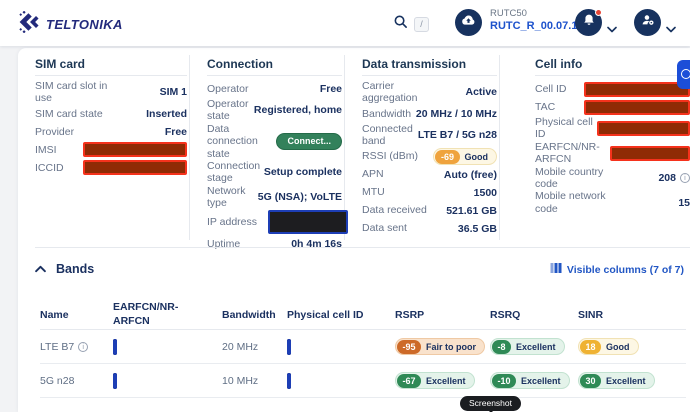 The height and width of the screenshot is (412, 690). Describe the element at coordinates (502, 346) in the screenshot. I see `rsrq-value-badge: -8` at that location.